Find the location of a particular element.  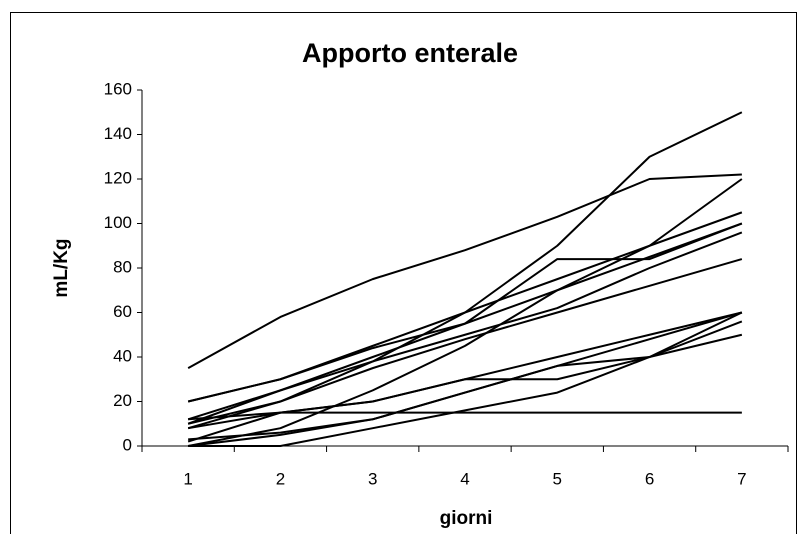

y-tick-label: 0 is located at coordinates (127, 444).